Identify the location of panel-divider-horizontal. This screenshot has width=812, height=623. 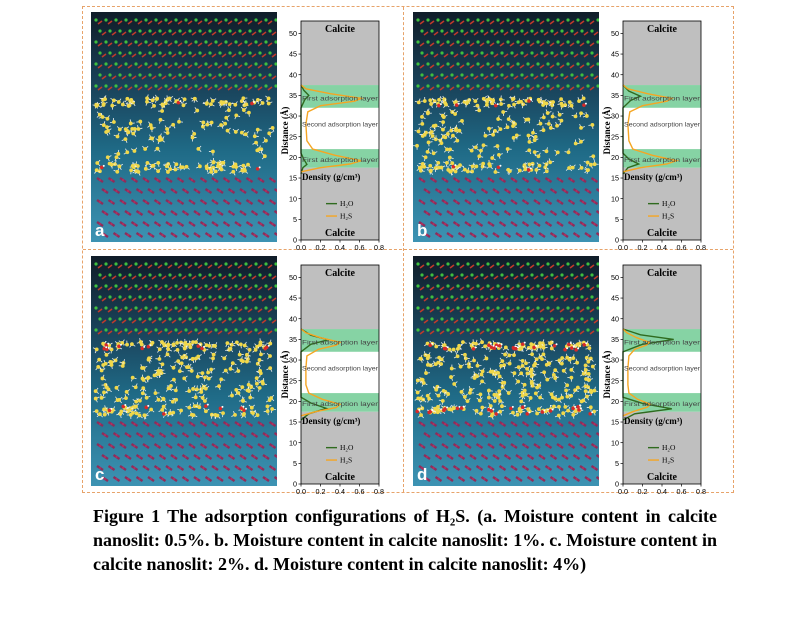
(408, 249).